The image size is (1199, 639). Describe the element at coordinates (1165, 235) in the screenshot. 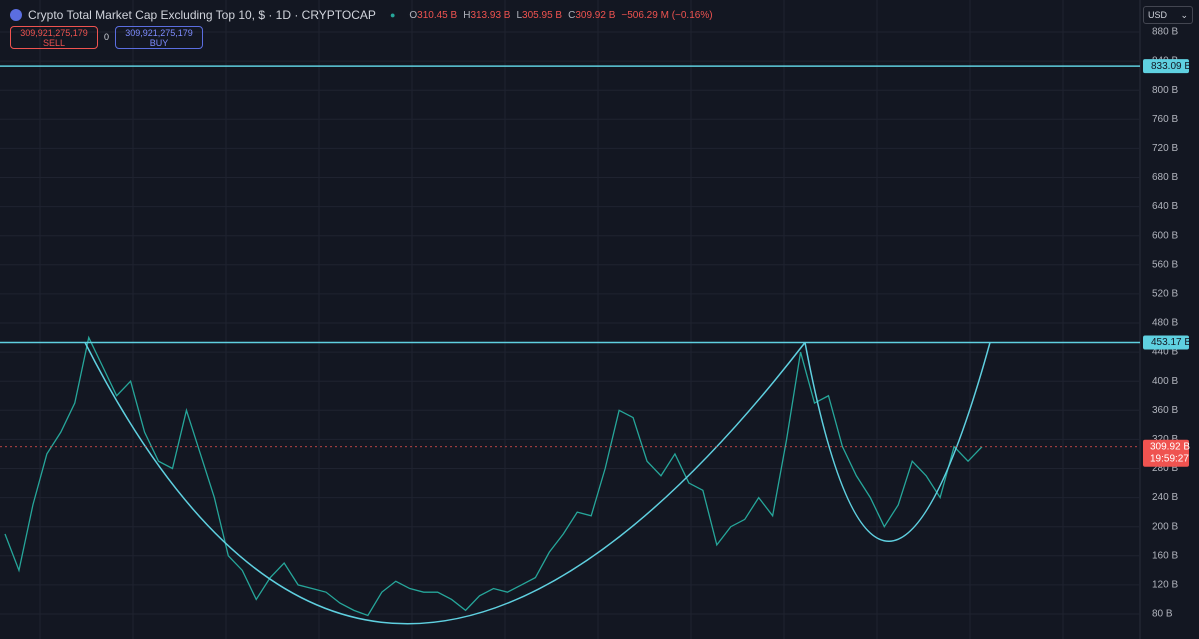

I see `y-tick-label: 600 B` at that location.